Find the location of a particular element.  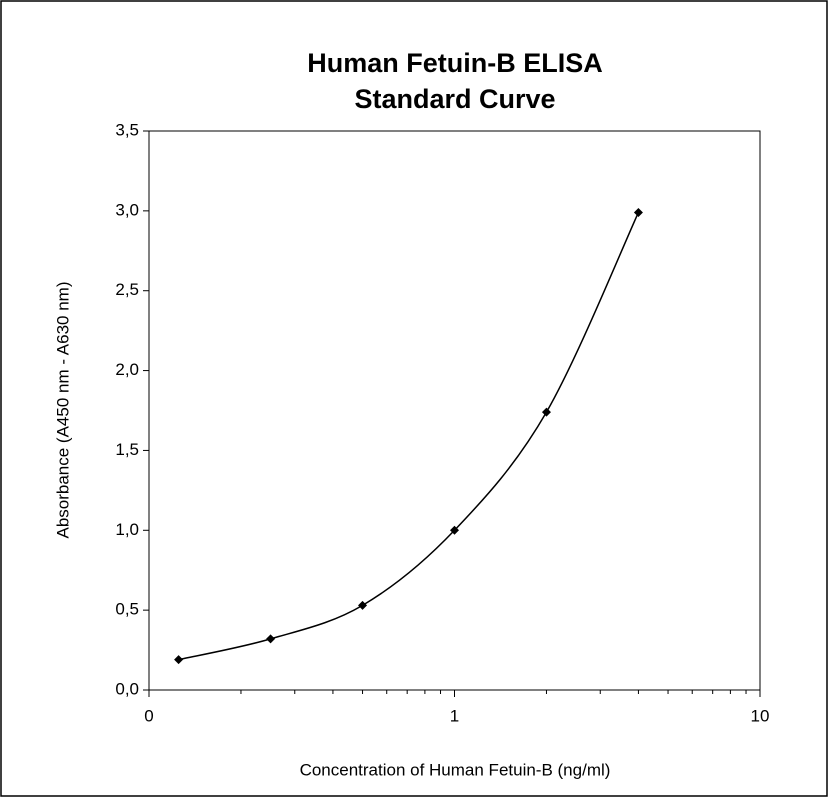

y-tick-label: 1,0 is located at coordinates (127, 529).